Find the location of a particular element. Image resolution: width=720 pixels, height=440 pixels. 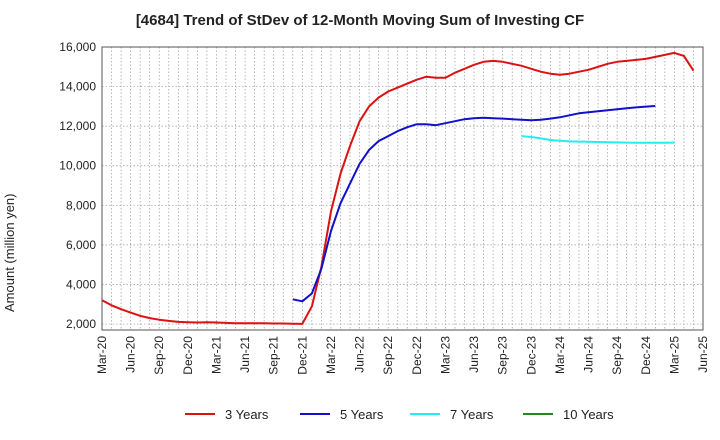

x-tick-label: Sep-24 is located at coordinates (617, 355).